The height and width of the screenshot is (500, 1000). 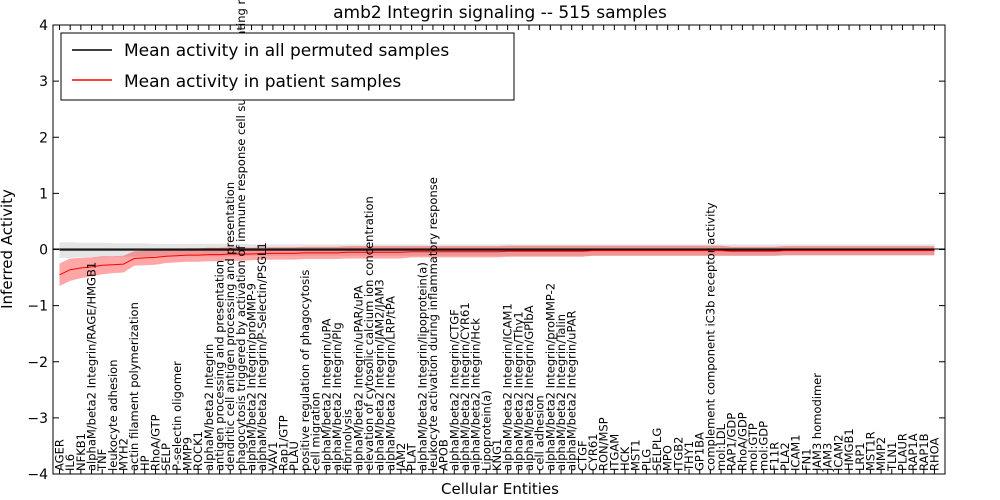 I want to click on legend-entry-patient: Mean activity in patient samples, so click(x=262, y=82).